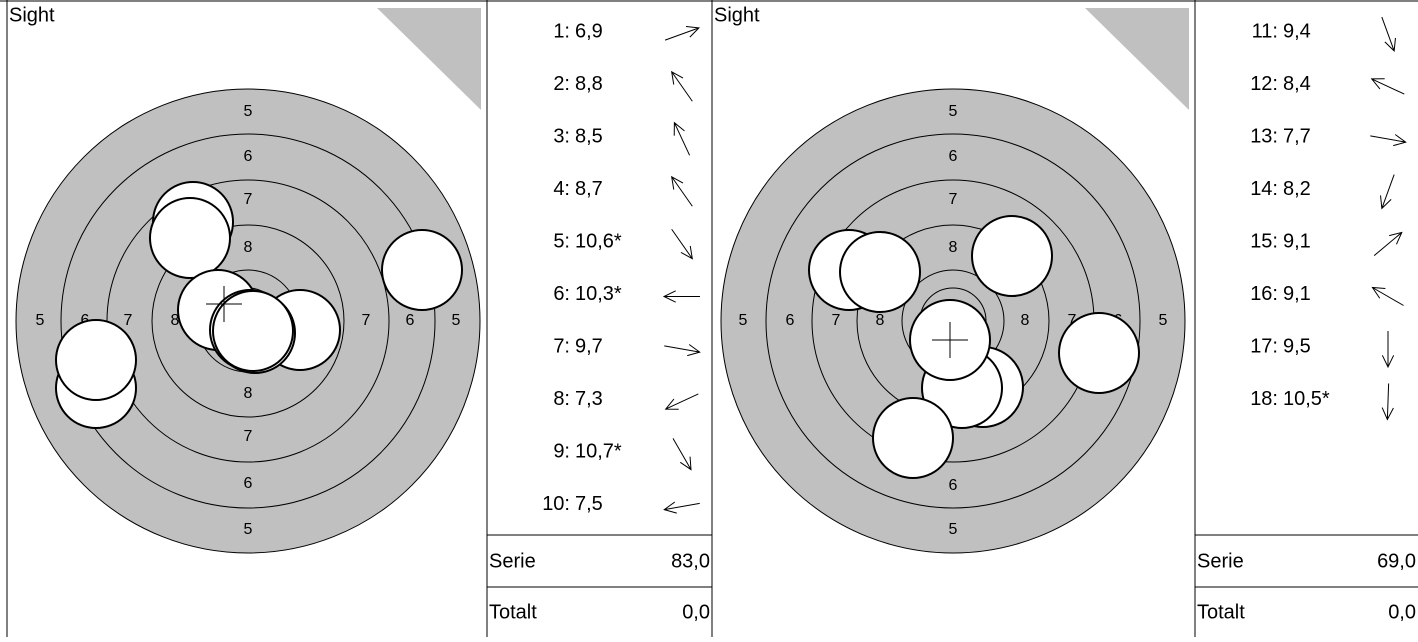 This screenshot has height=642, width=1418. What do you see at coordinates (589, 84) in the screenshot?
I see `shot-score: 8,8` at bounding box center [589, 84].